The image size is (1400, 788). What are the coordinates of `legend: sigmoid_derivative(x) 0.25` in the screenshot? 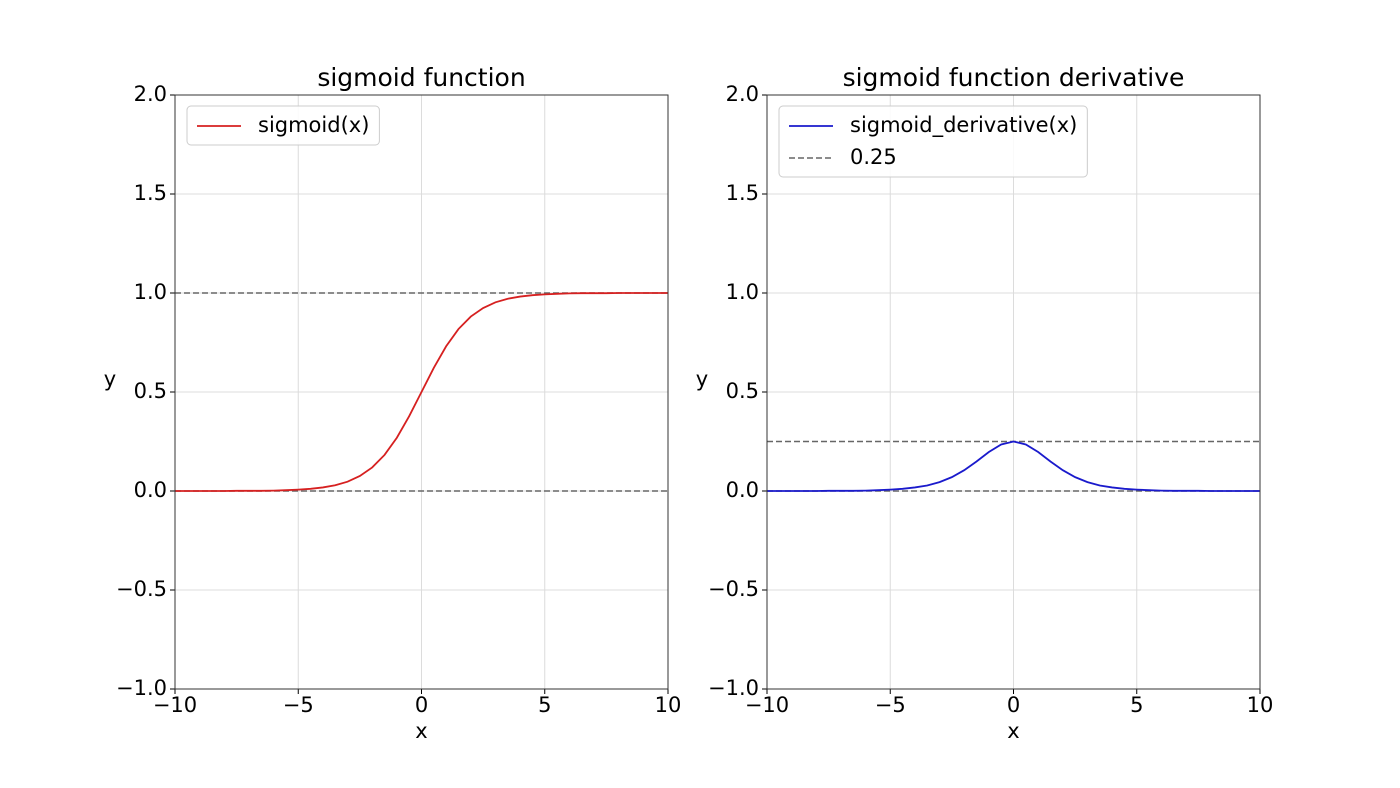 It's located at (933, 141).